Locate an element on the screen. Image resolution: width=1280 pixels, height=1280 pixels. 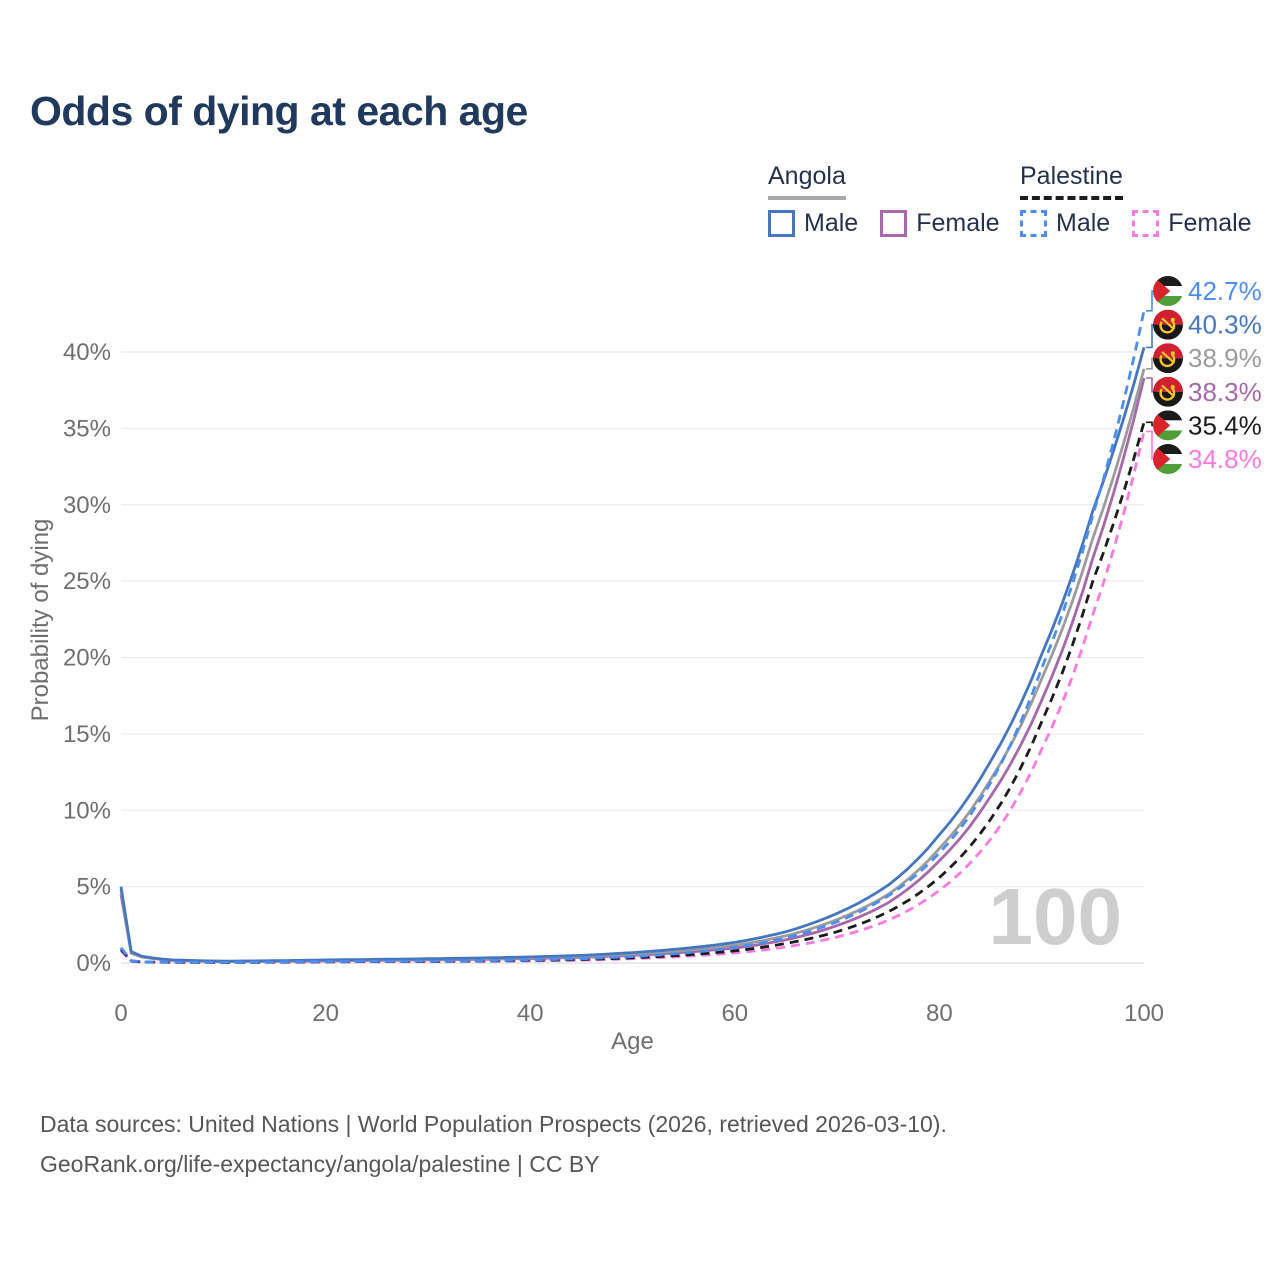
y-tick-label: 0% is located at coordinates (93, 963).